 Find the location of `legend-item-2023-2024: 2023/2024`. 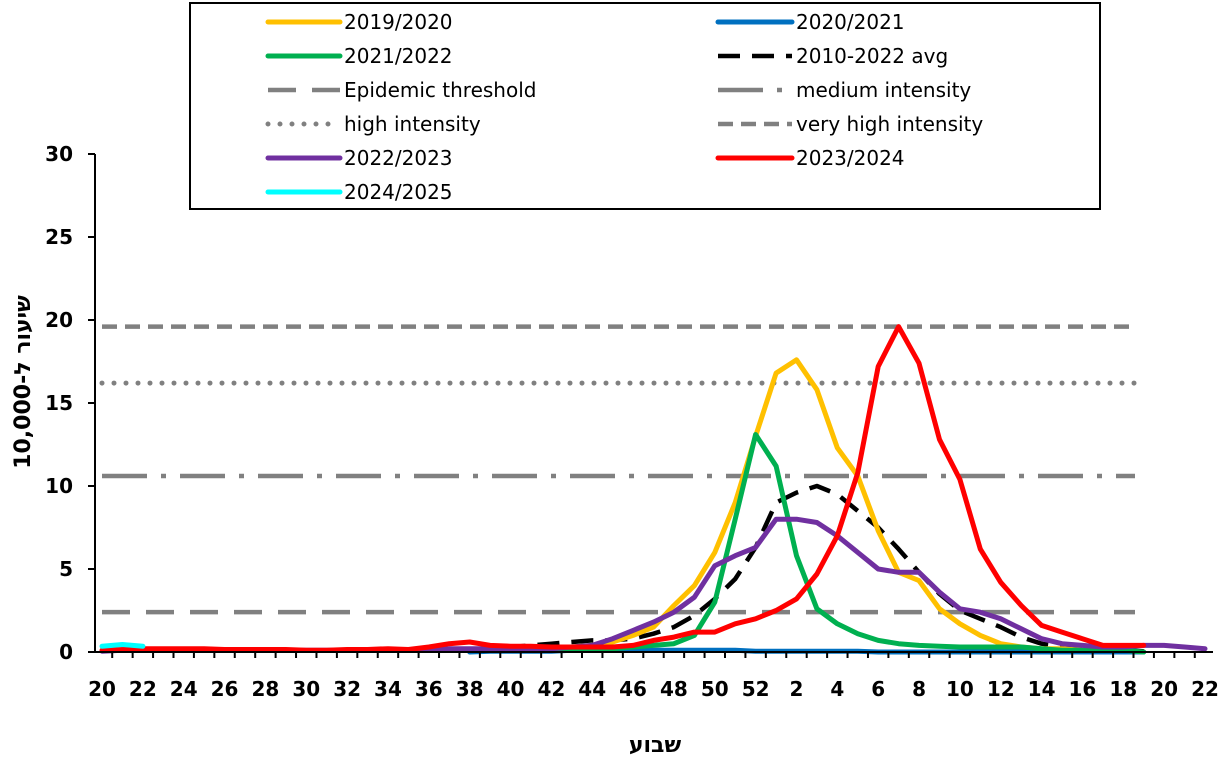

legend-item-2023-2024: 2023/2024 is located at coordinates (810, 158).